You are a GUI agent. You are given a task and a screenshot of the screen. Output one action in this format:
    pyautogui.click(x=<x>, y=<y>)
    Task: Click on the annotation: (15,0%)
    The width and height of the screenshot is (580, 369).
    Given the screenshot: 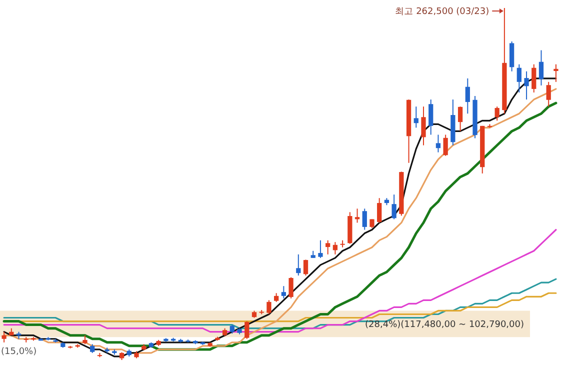 What is the action you would take?
    pyautogui.click(x=19, y=352)
    